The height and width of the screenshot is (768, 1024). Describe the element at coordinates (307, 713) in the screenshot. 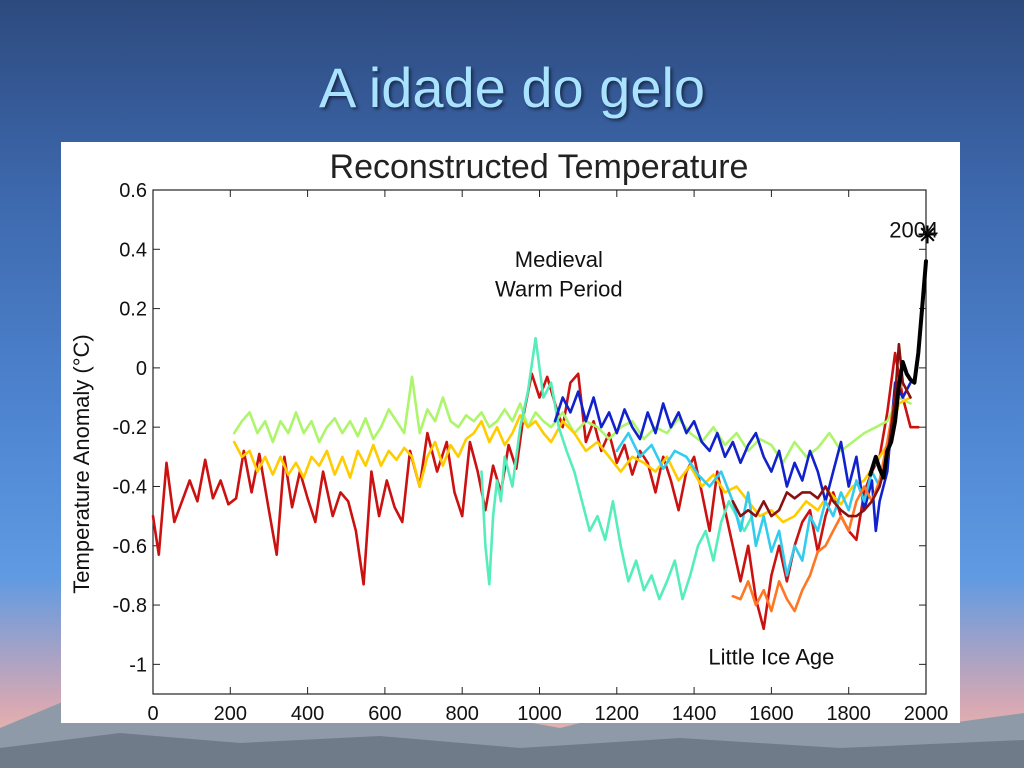

I see `x-tick-label: 400` at that location.